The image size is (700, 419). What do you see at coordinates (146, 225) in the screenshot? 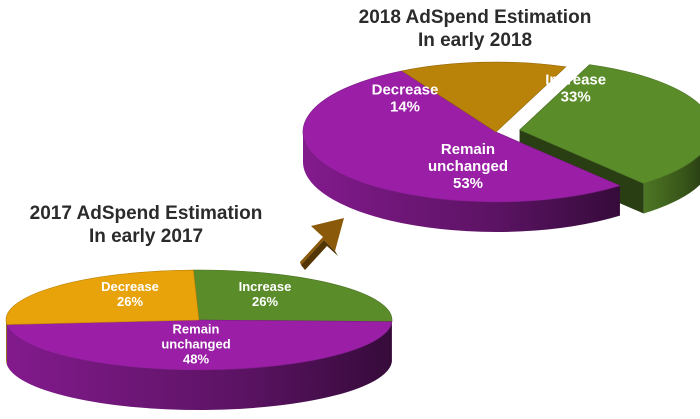
I see `chart-title-2017: 2017 AdSpend Estimation In early 2017` at bounding box center [146, 225].